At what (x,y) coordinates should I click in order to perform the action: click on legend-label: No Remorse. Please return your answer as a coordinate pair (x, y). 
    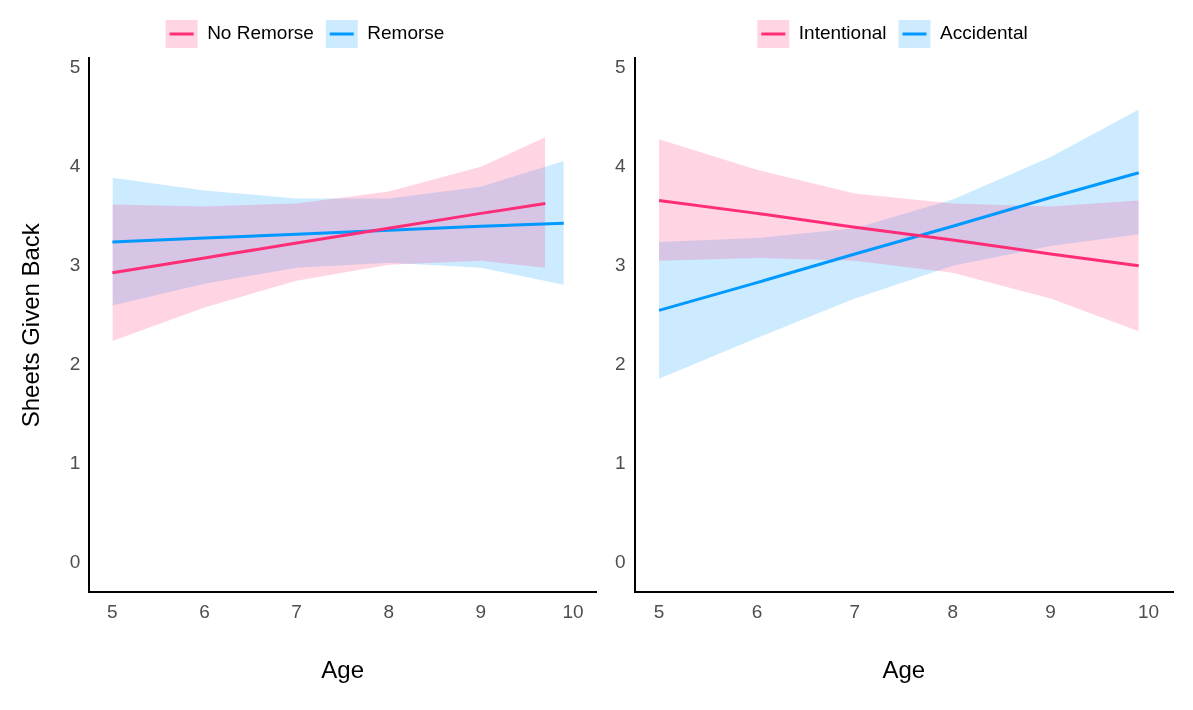
    Looking at the image, I should click on (260, 33).